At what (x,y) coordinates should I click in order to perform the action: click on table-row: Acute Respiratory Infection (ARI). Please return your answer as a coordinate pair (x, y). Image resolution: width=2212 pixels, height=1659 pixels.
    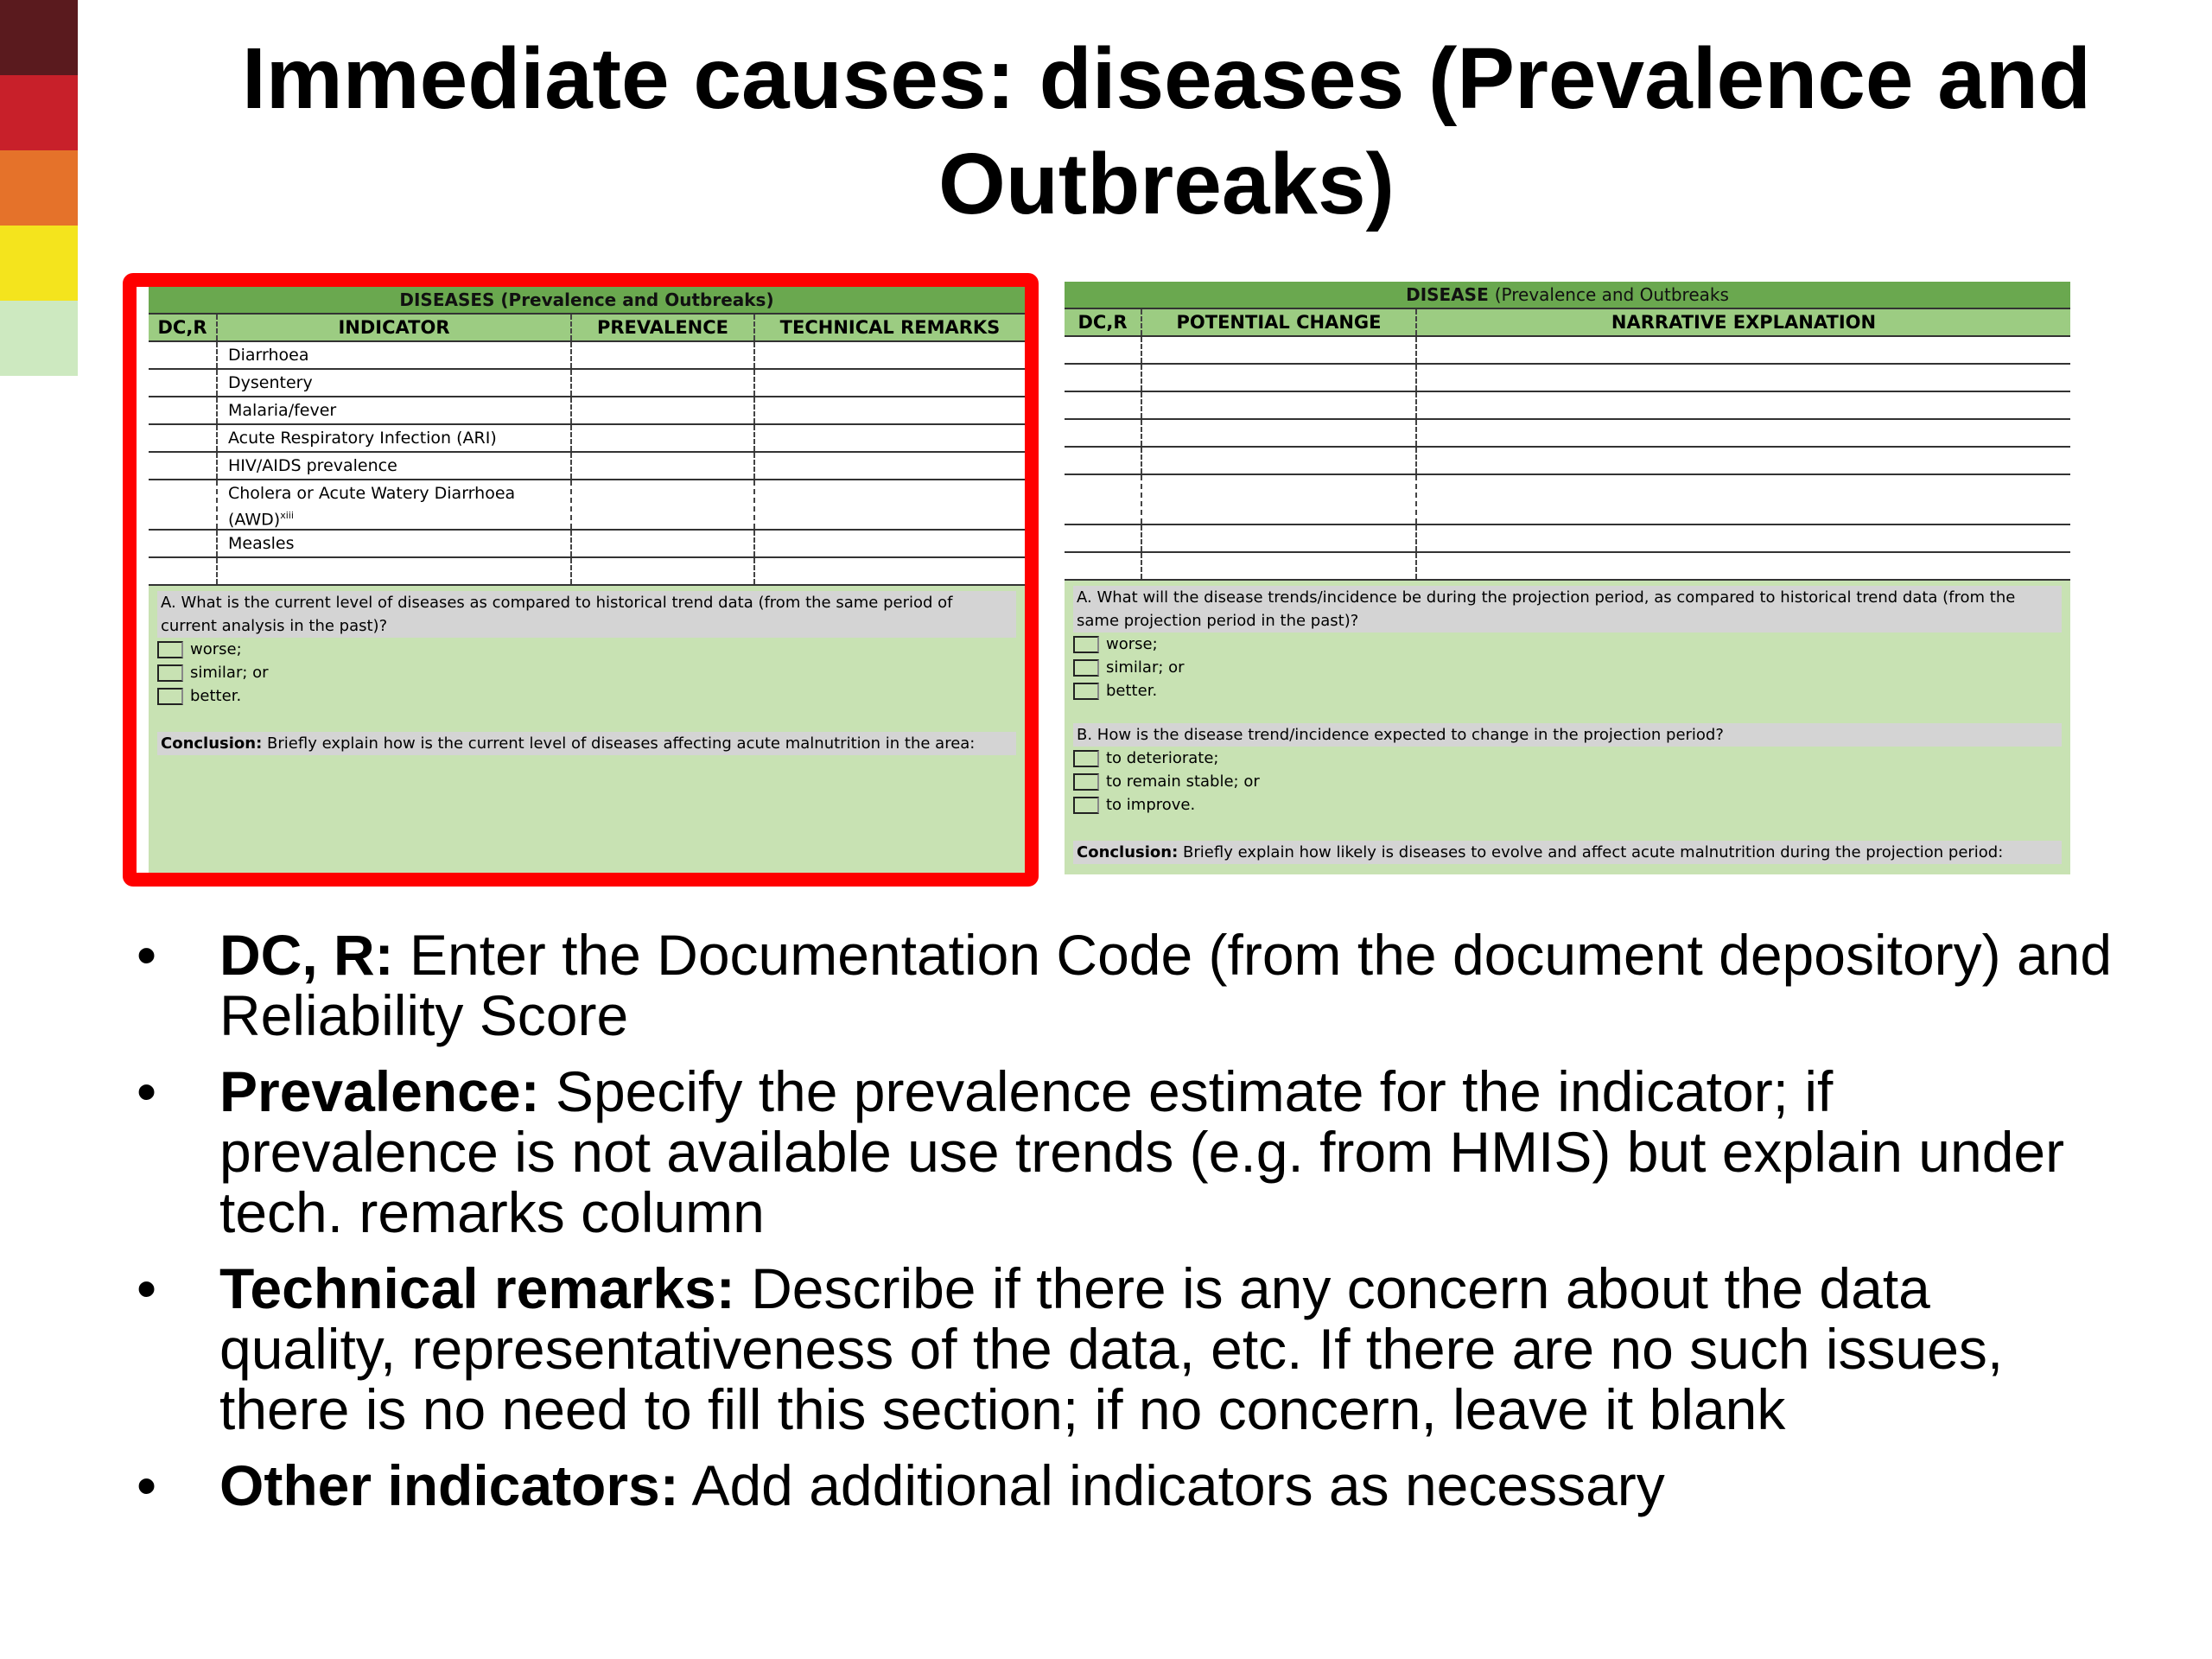
    Looking at the image, I should click on (587, 439).